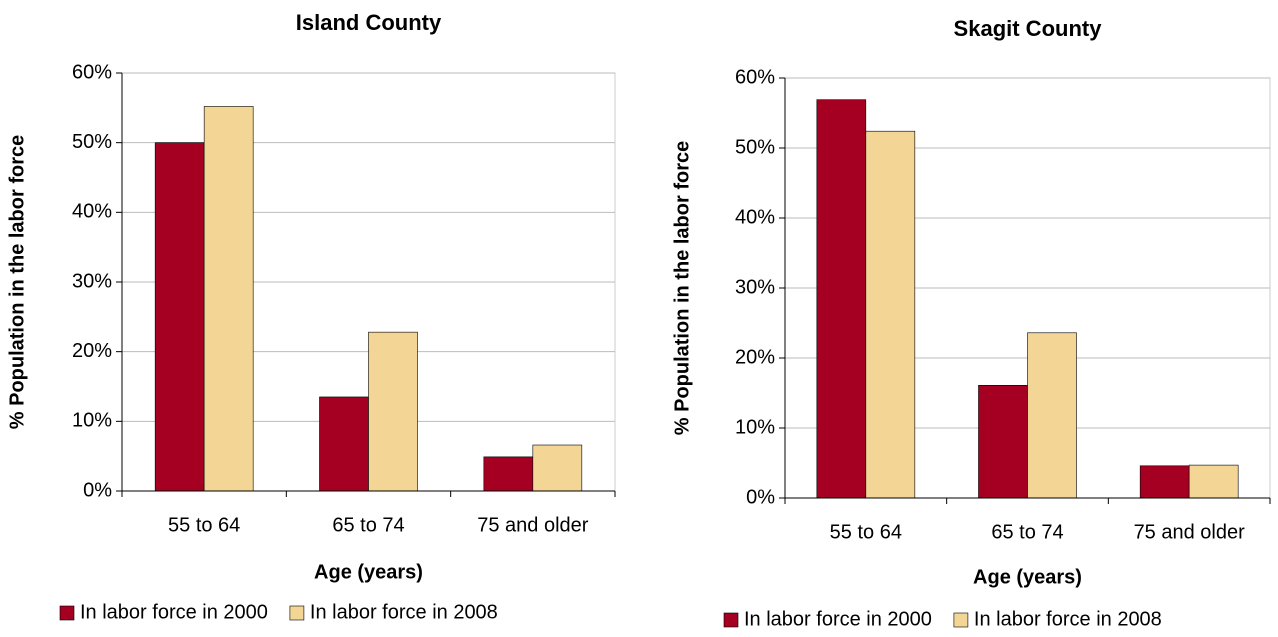  I want to click on chart-title: Skagit County, so click(1028, 28).